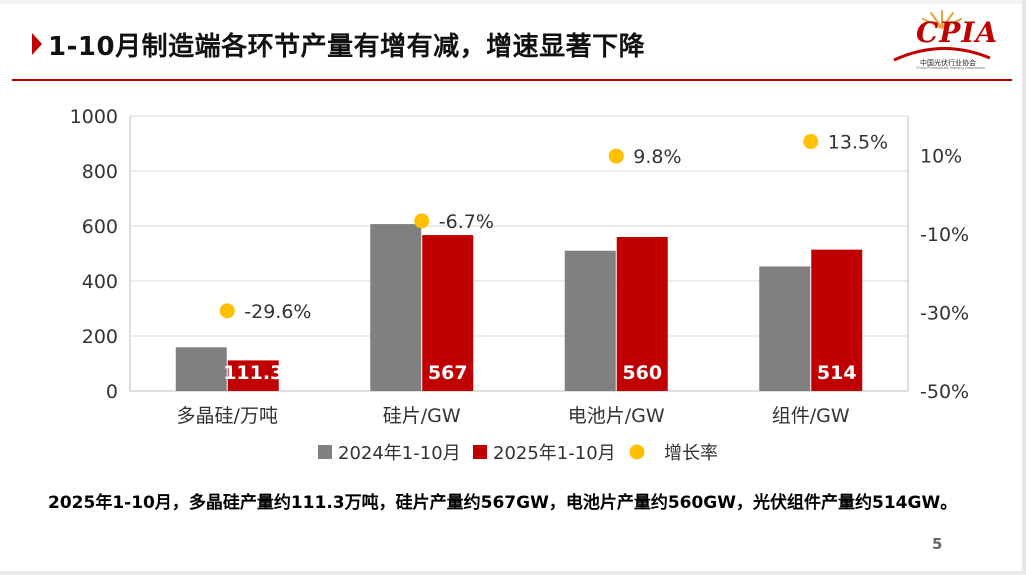 This screenshot has width=1026, height=575. What do you see at coordinates (1024, 287) in the screenshot?
I see `slide-right-edge` at bounding box center [1024, 287].